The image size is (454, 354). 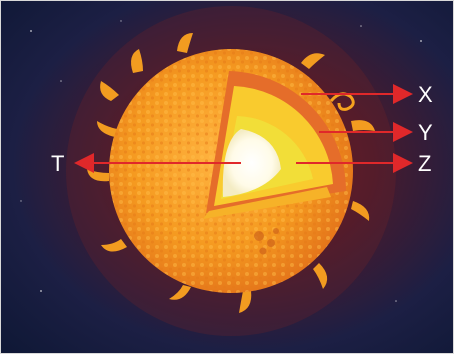 I want to click on label-y: Y, so click(x=425, y=132).